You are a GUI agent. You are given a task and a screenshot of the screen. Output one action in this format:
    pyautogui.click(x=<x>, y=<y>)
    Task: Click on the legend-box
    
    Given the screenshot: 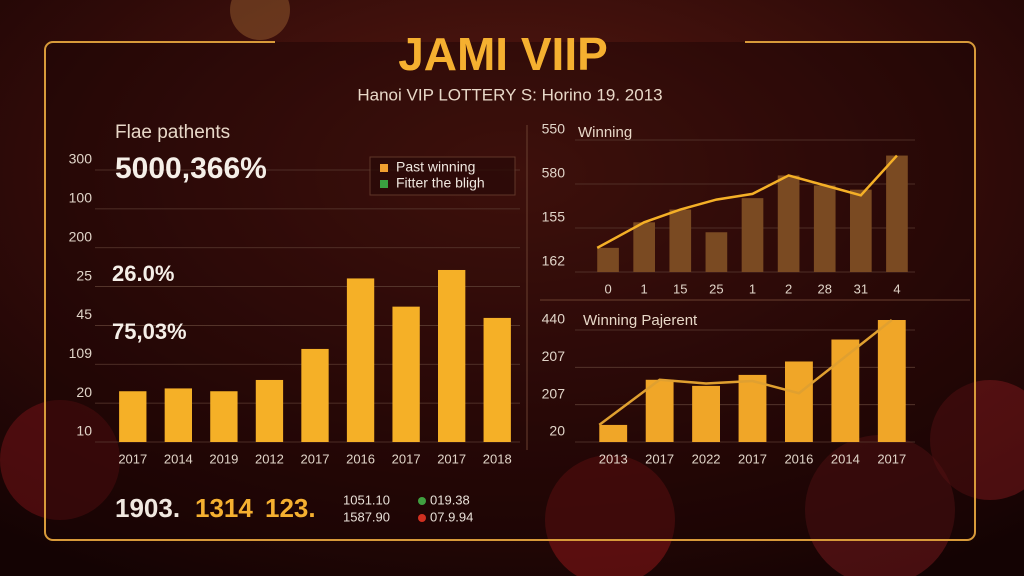 What is the action you would take?
    pyautogui.click(x=442, y=176)
    